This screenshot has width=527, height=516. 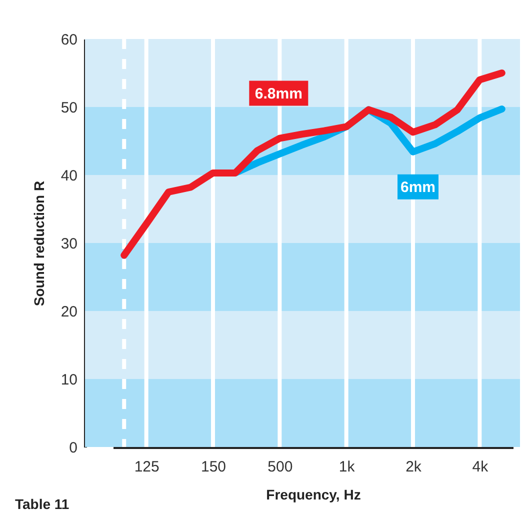 What do you see at coordinates (42, 504) in the screenshot?
I see `caption: Table 11` at bounding box center [42, 504].